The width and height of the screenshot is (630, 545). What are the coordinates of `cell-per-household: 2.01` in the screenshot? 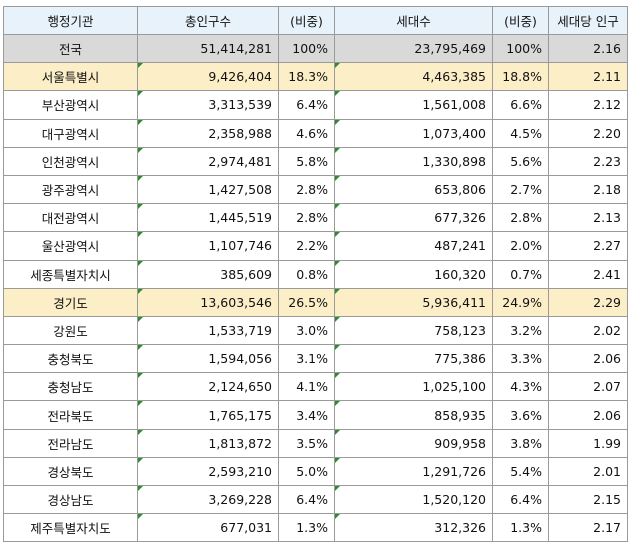 It's located at (588, 471).